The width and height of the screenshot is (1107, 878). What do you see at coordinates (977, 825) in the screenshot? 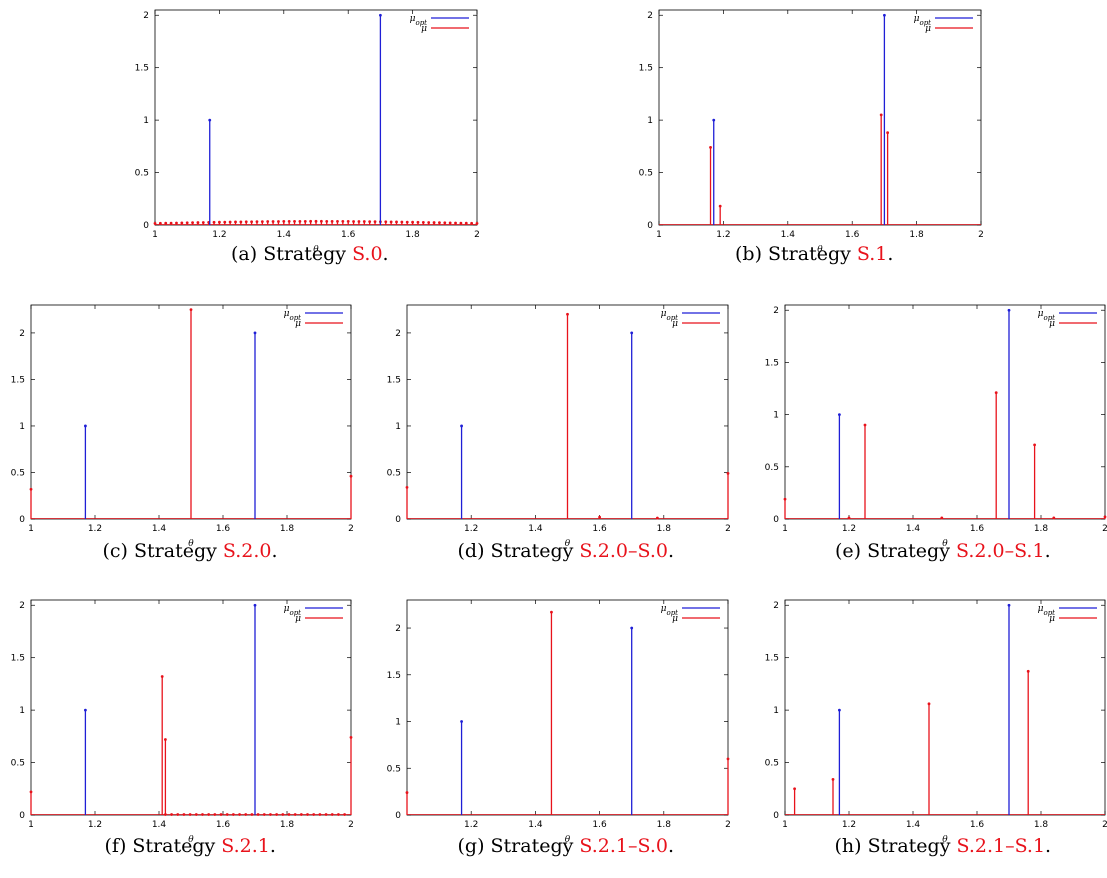
I see `x-tick-label: 1.6` at bounding box center [977, 825].